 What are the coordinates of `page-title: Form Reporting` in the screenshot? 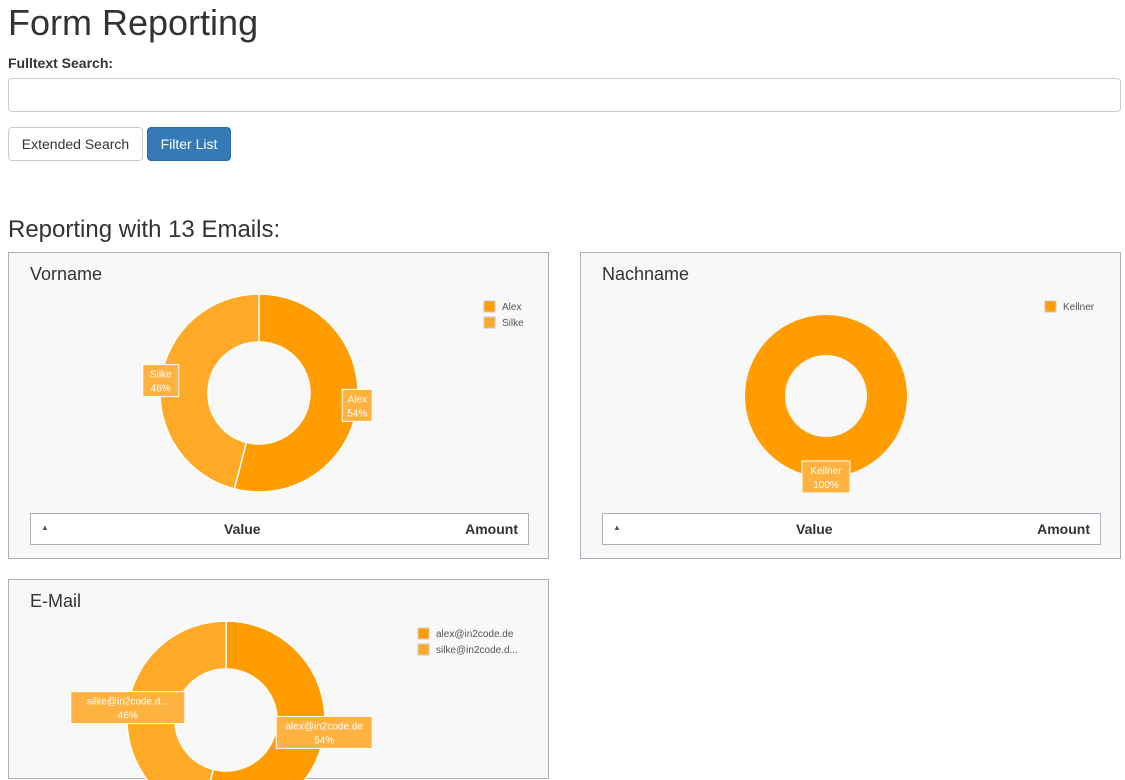 It's located at (133, 22).